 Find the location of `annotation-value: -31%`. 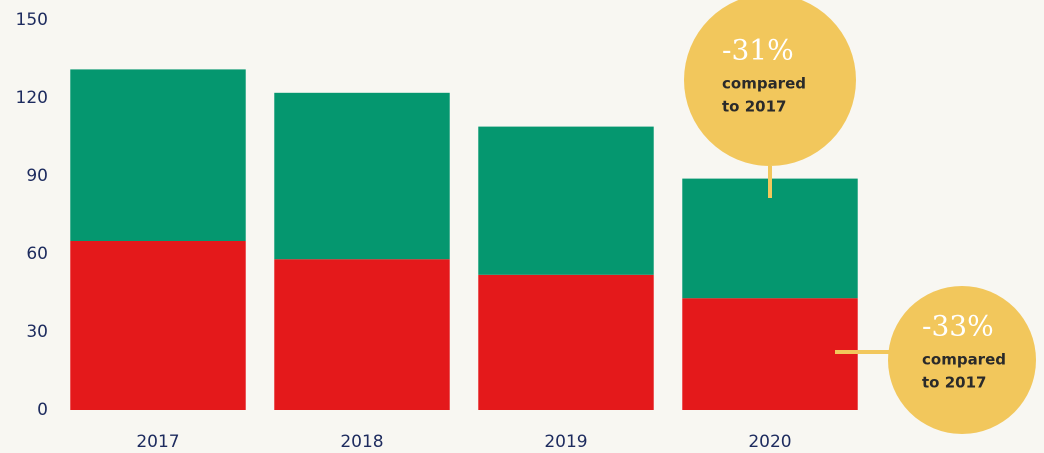

annotation-value: -31% is located at coordinates (758, 50).